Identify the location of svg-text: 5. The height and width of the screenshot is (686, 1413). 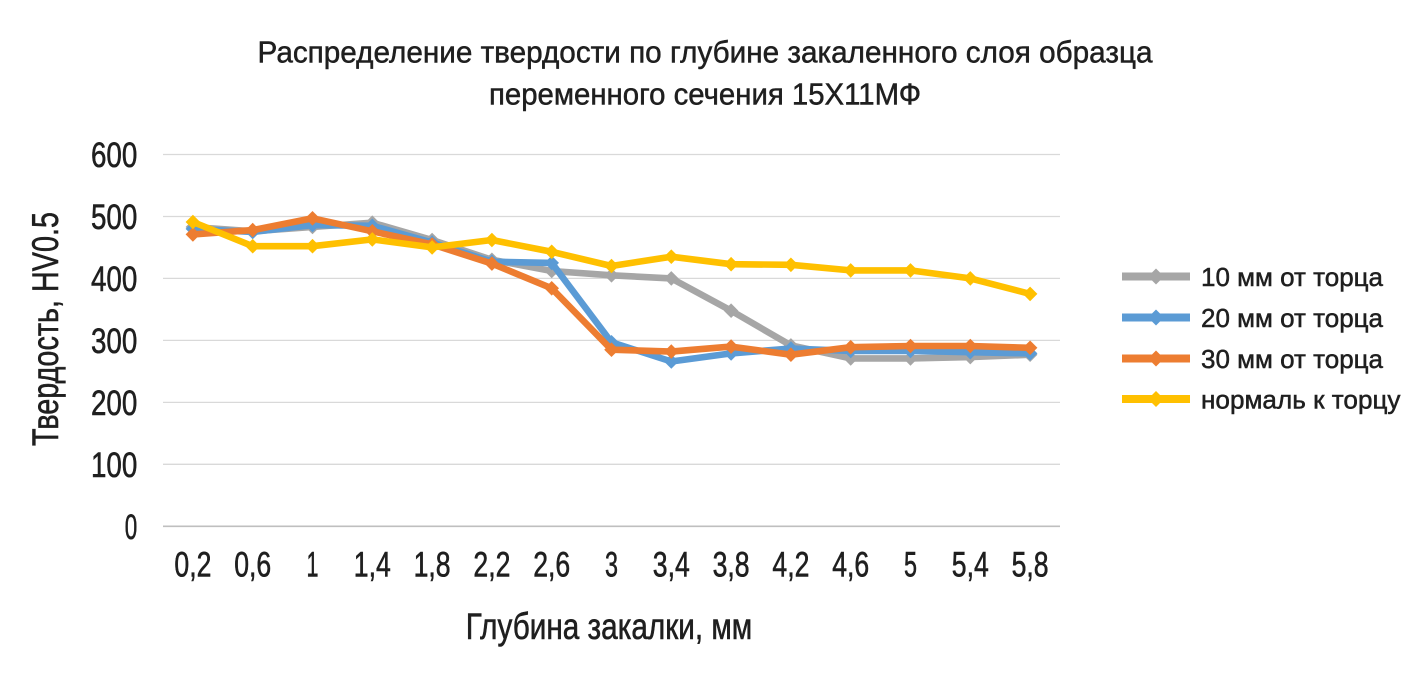
(910, 565).